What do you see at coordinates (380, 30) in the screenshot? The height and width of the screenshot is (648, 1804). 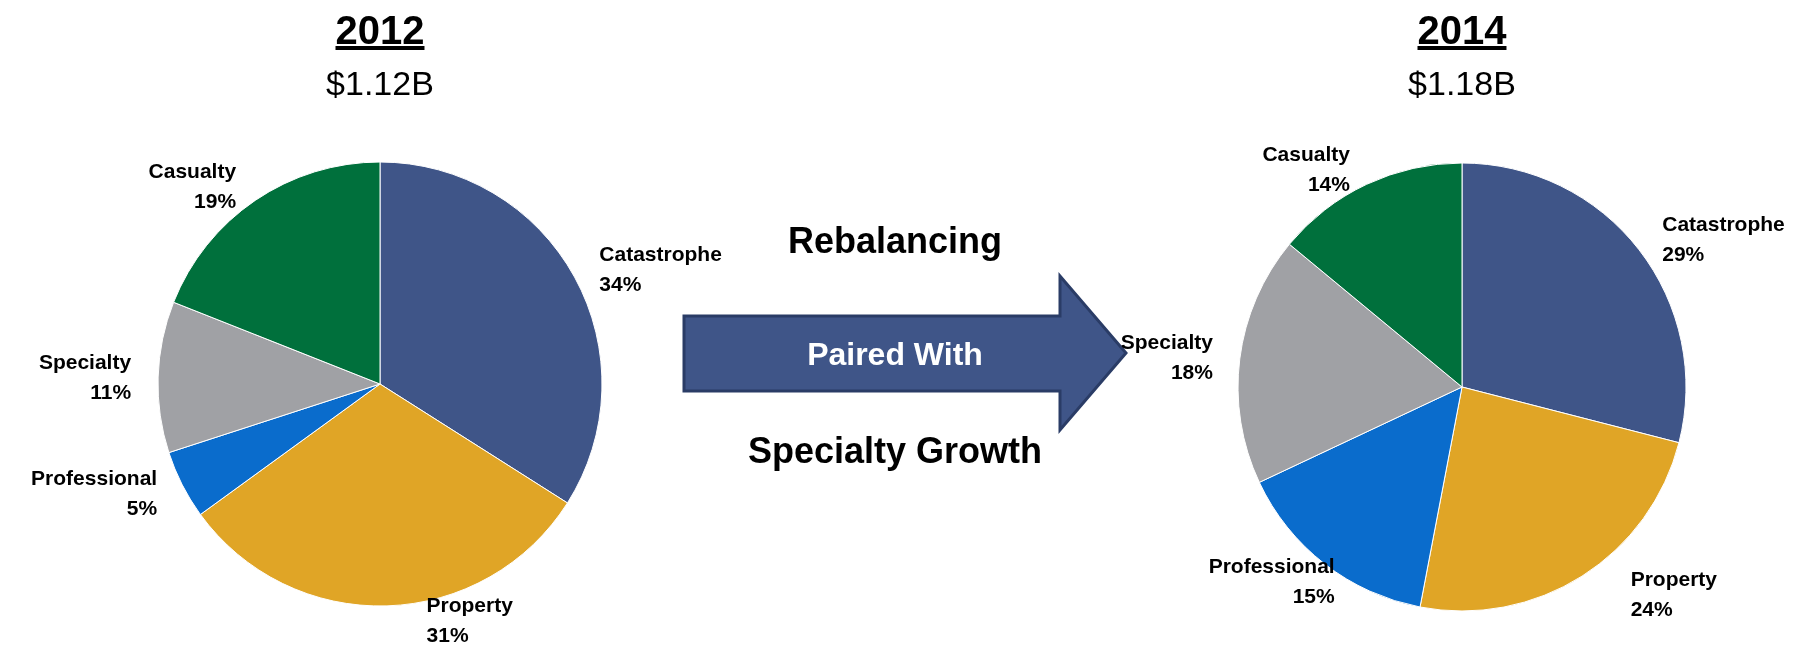 I see `chart-title: 2012` at bounding box center [380, 30].